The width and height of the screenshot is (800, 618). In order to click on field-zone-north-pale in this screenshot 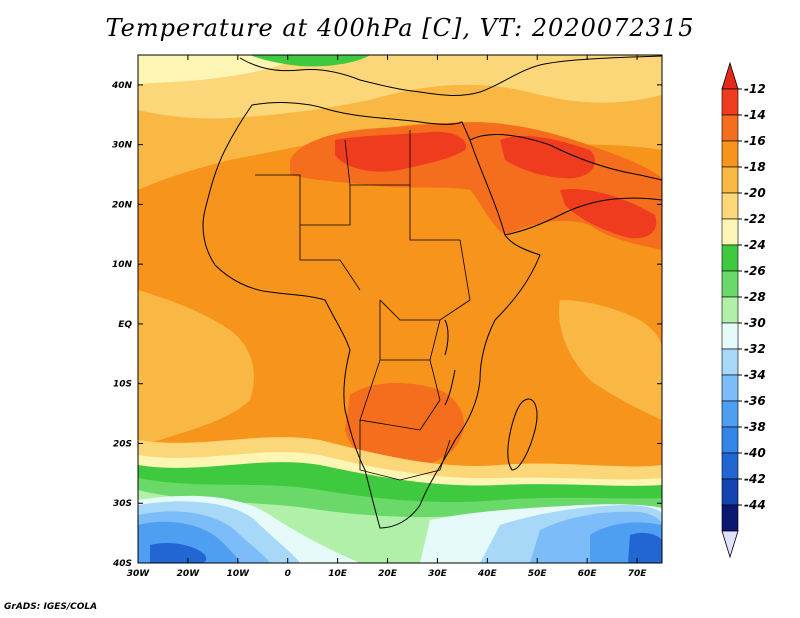, I will do `click(219, 70)`.